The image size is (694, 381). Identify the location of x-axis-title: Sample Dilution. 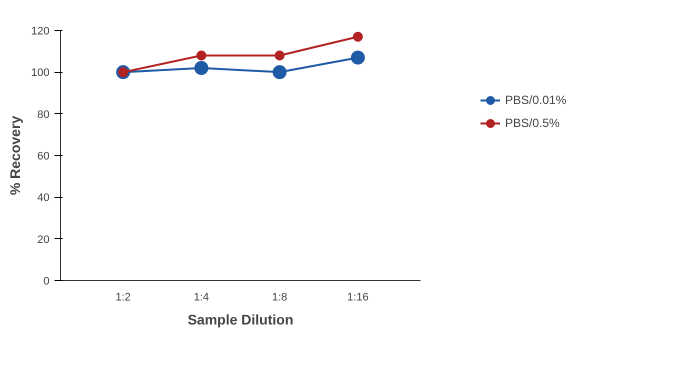
(241, 320).